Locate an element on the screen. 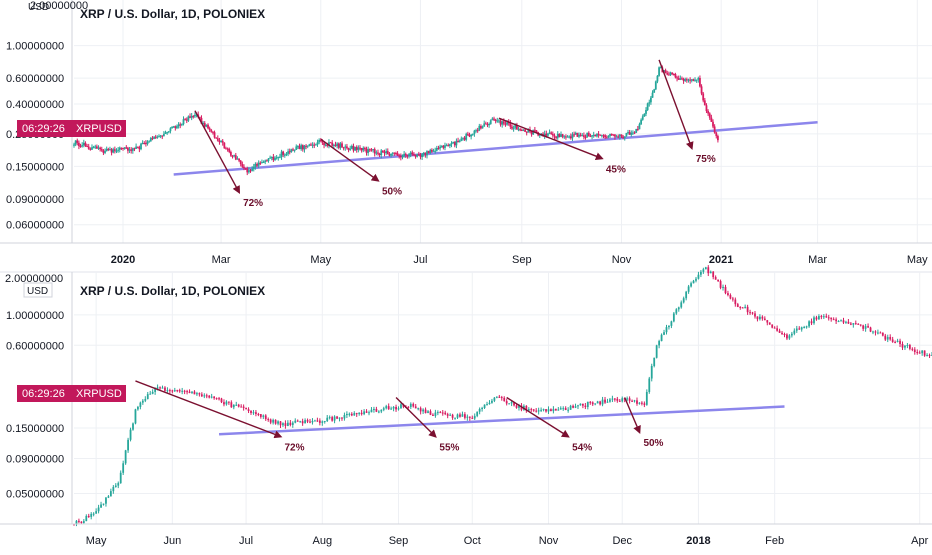  y-tick-label: 0.15000000 is located at coordinates (35, 167).